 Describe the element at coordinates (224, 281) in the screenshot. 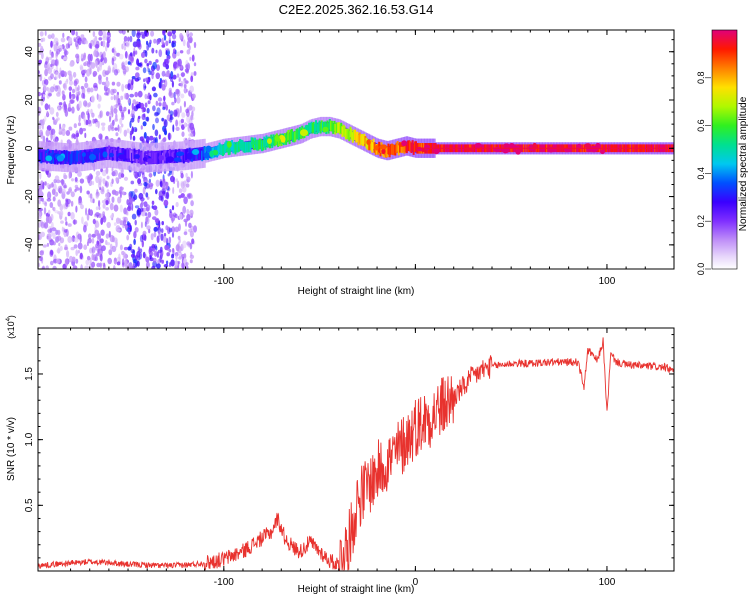

I see `spectrogram-x-tick-label: -100` at that location.